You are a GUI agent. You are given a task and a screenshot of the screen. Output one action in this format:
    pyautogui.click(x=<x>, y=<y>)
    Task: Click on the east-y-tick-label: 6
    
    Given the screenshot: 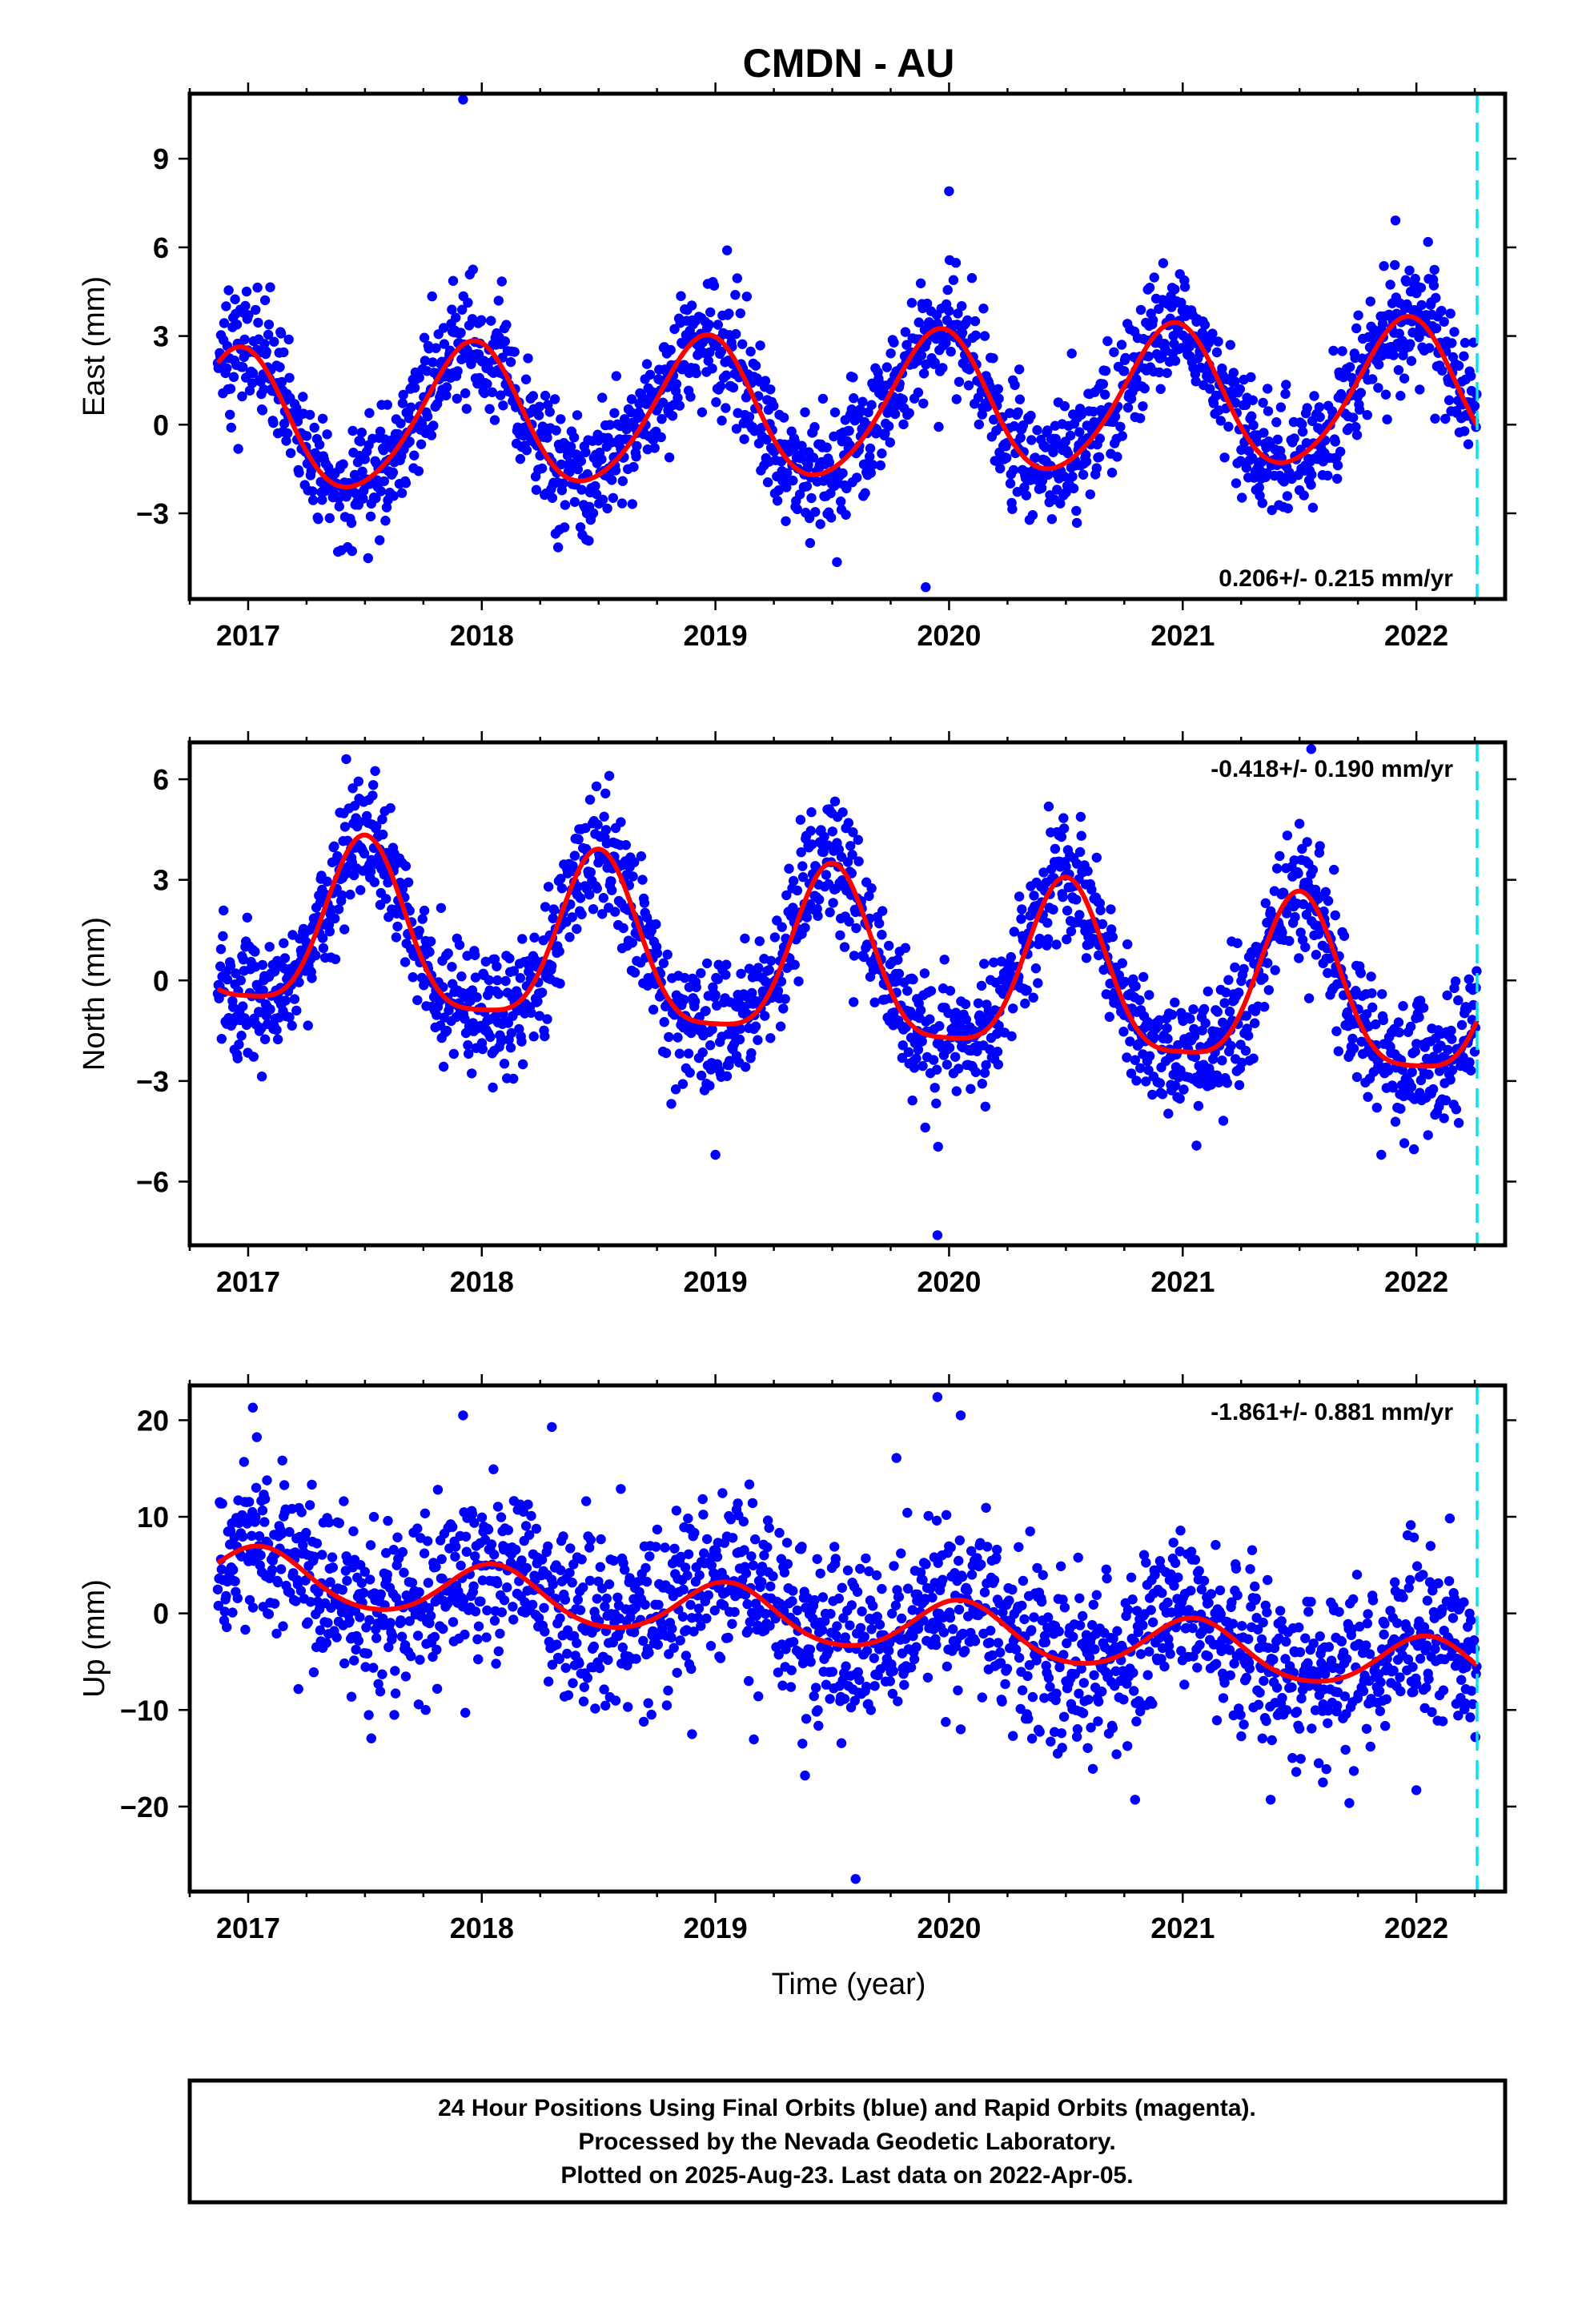 What is the action you would take?
    pyautogui.click(x=161, y=247)
    